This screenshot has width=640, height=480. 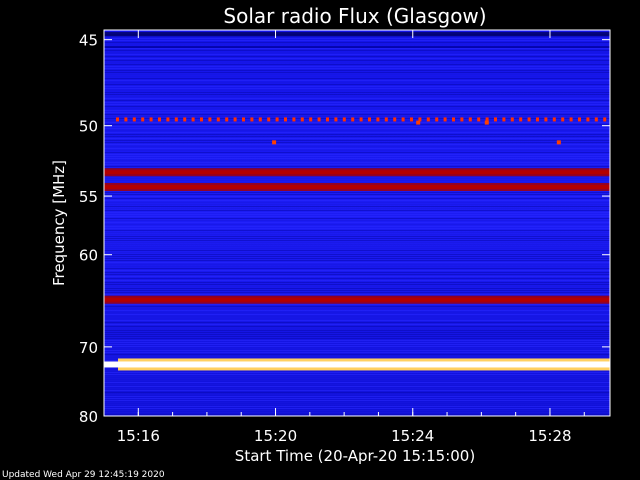 I want to click on x-axis-label: Start Time (20-Apr-20 15:15:00), so click(x=355, y=456).